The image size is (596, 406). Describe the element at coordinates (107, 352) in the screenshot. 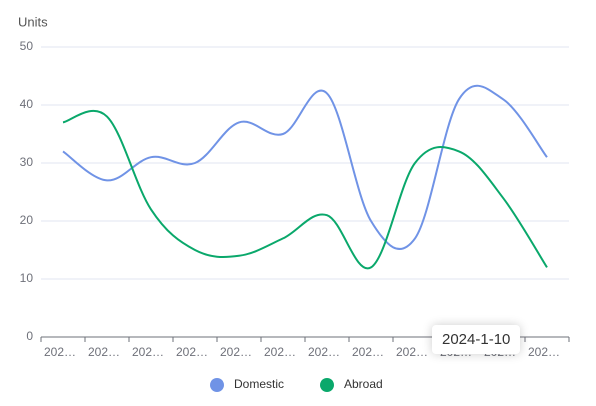

I see `x-tick-label: 2024-1-2` at that location.